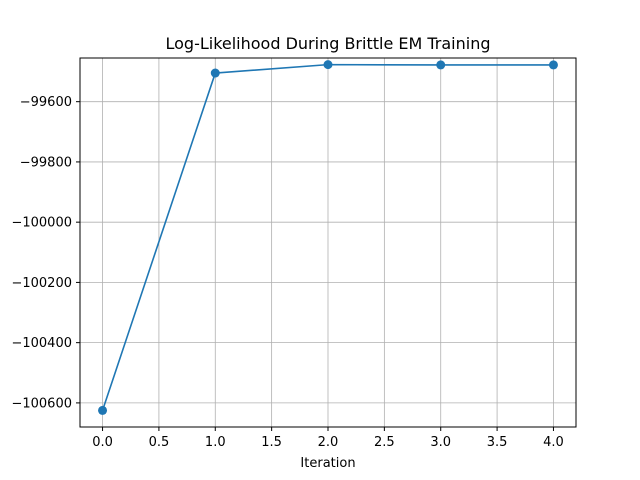 Image resolution: width=640 pixels, height=480 pixels. What do you see at coordinates (41, 343) in the screenshot?
I see `y-tick-label: −100400` at bounding box center [41, 343].